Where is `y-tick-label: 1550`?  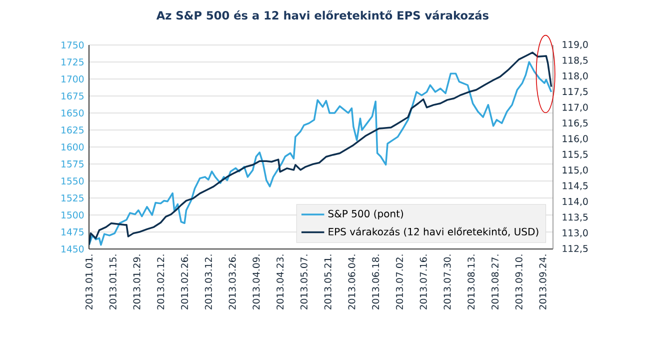 y-tick-label: 1550 is located at coordinates (73, 181).